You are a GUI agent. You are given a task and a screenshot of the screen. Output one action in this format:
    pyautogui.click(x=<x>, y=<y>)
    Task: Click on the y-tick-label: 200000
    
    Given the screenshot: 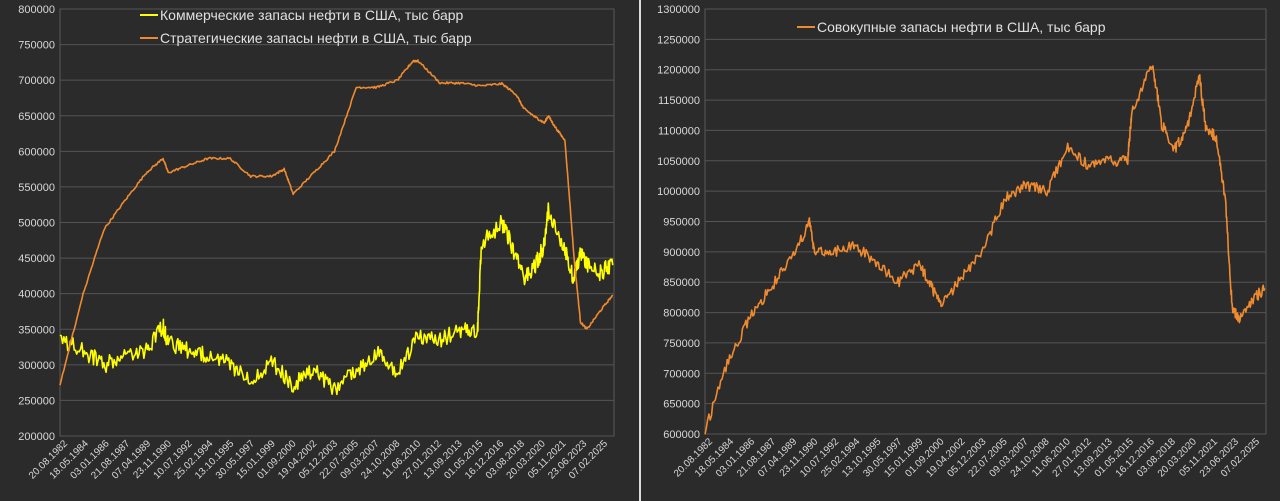 What is the action you would take?
    pyautogui.click(x=36, y=437)
    